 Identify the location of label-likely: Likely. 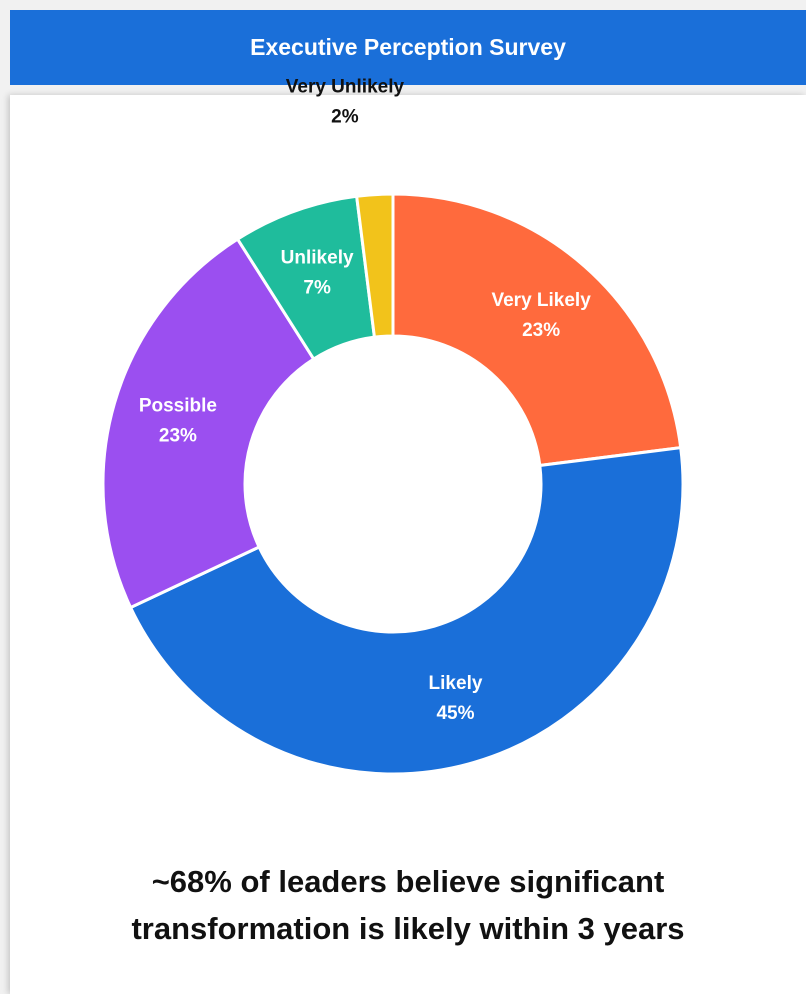
(456, 683).